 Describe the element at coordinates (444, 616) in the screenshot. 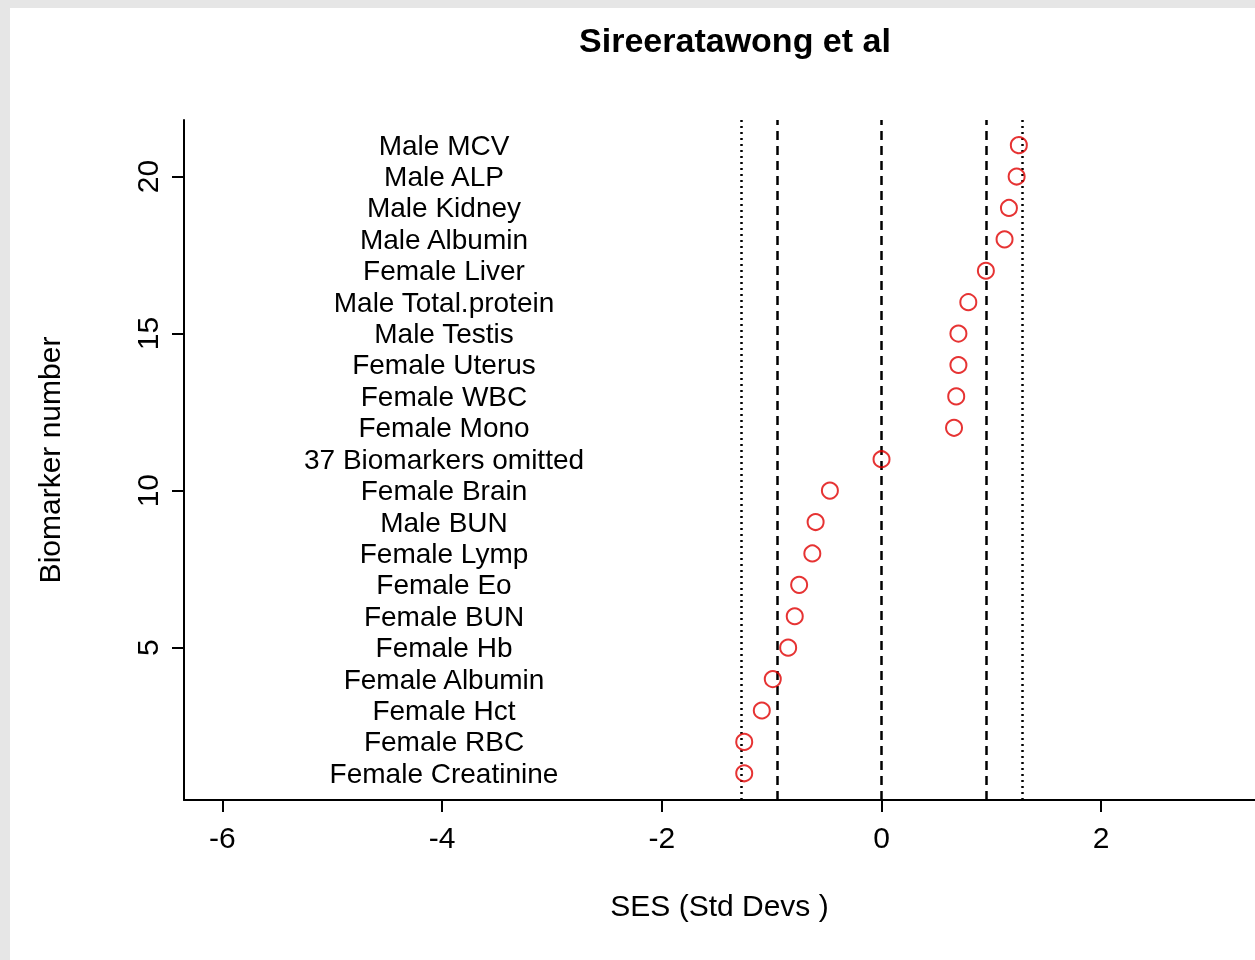

I see `annotation: Female BUN` at that location.